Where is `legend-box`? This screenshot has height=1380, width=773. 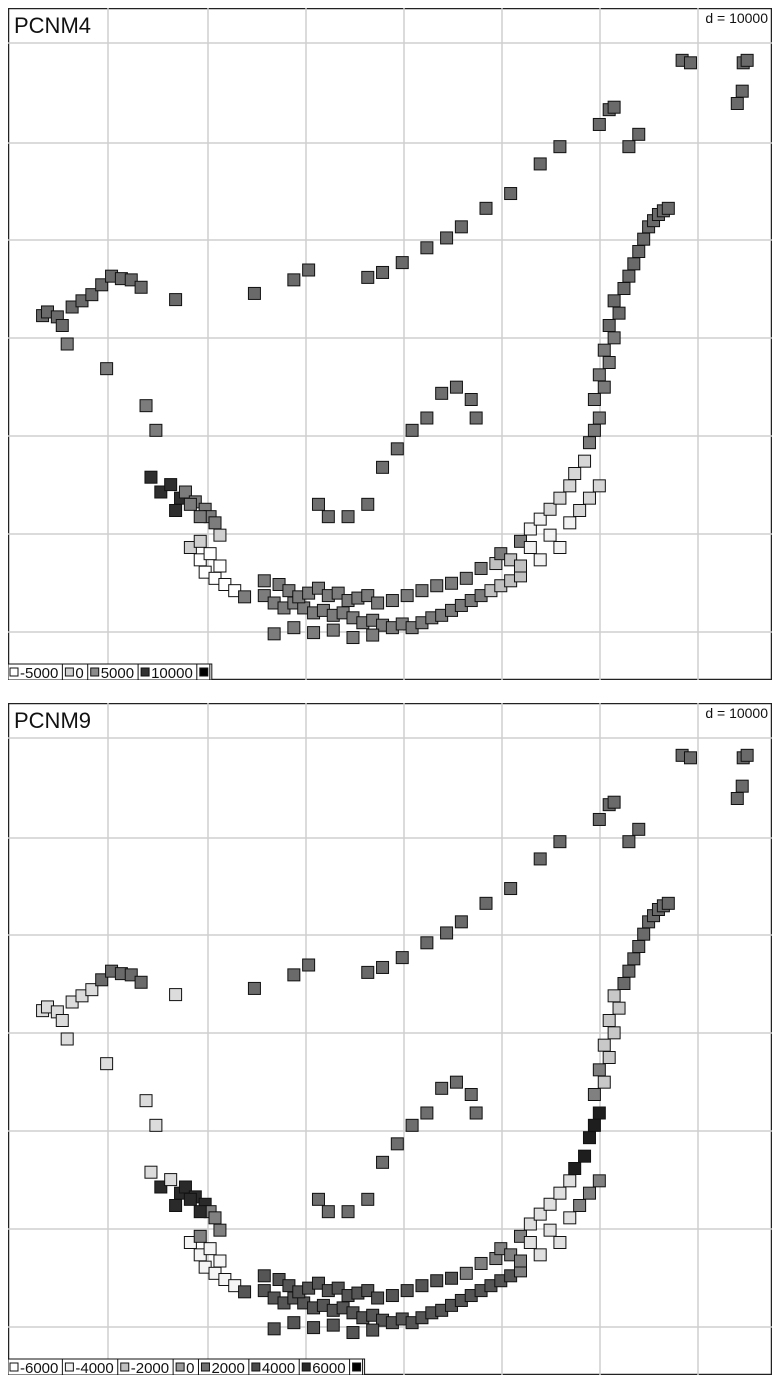
legend-box is located at coordinates (187, 1366).